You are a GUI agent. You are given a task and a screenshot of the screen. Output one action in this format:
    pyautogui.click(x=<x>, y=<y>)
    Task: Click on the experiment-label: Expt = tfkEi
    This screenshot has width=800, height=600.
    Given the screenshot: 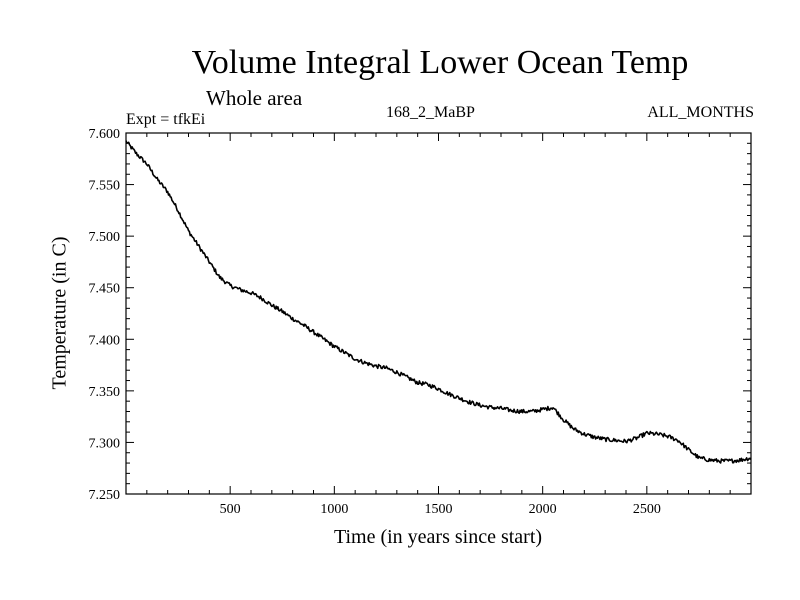 What is the action you would take?
    pyautogui.click(x=166, y=119)
    